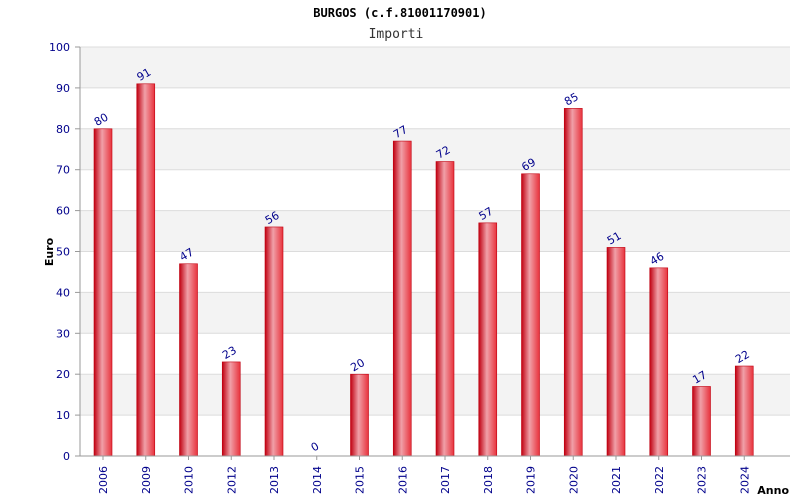  What do you see at coordinates (742, 357) in the screenshot?
I see `data-label: 22` at bounding box center [742, 357].